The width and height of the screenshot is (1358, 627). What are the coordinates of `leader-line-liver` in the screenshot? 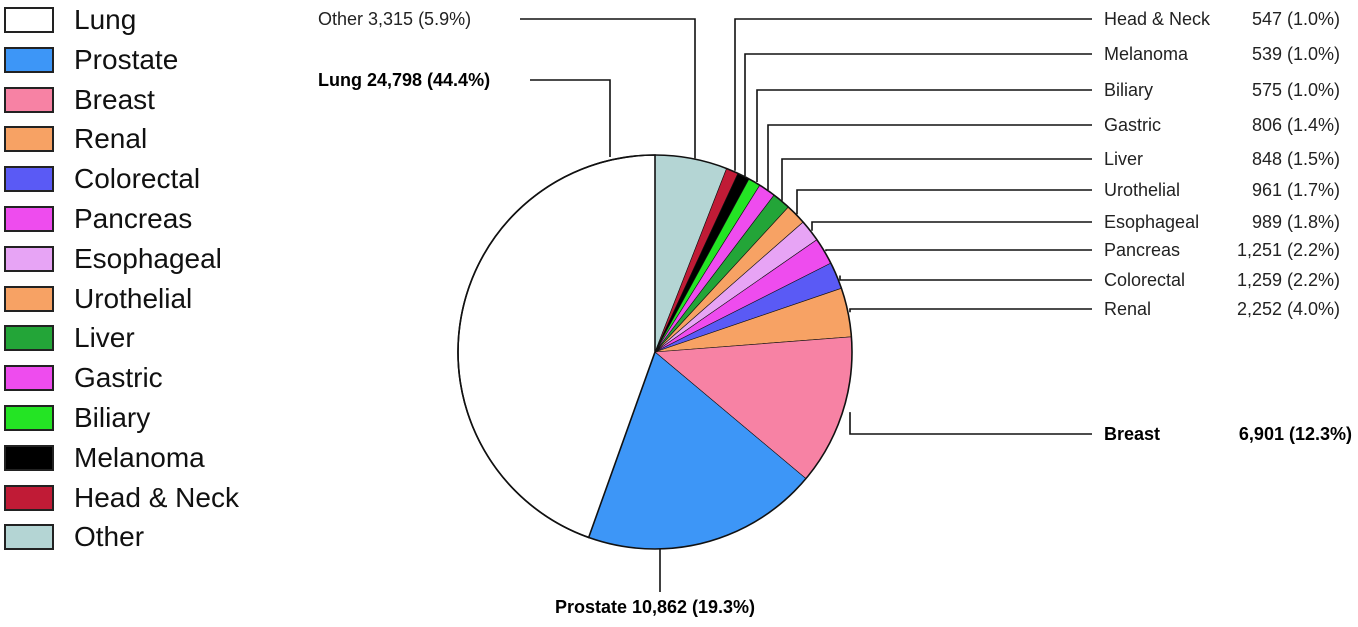 It's located at (936, 179).